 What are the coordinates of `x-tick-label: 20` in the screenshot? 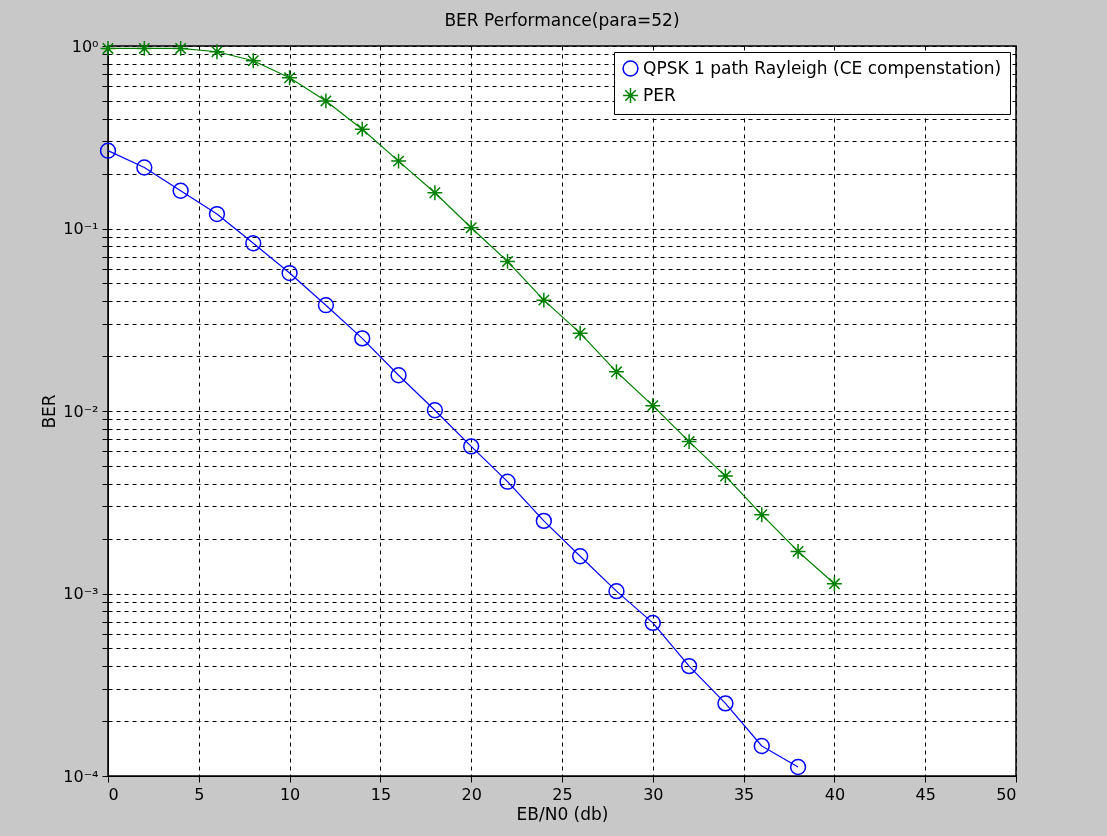 It's located at (471, 794).